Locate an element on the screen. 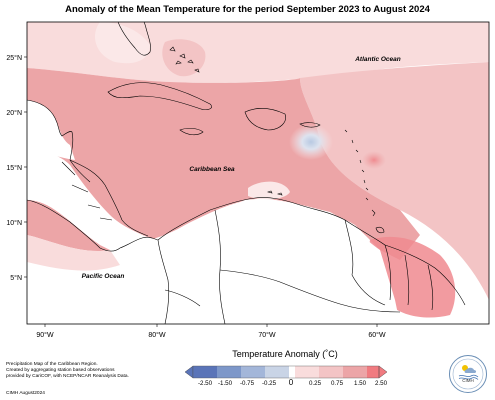 This screenshot has width=495, height=400. cimh-logo-text: CIMH is located at coordinates (468, 380).